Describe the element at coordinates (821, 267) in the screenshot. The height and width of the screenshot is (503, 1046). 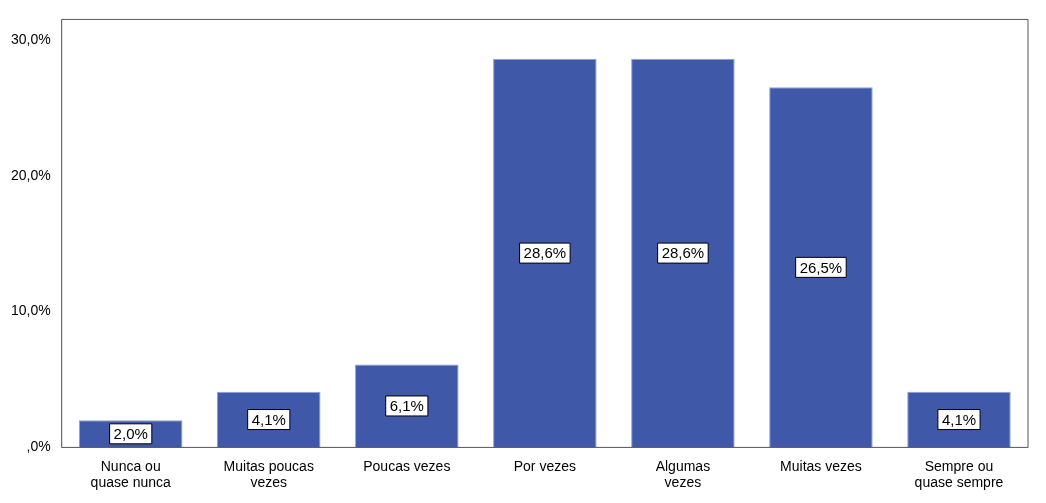
I see `data-label: 26,5%` at that location.